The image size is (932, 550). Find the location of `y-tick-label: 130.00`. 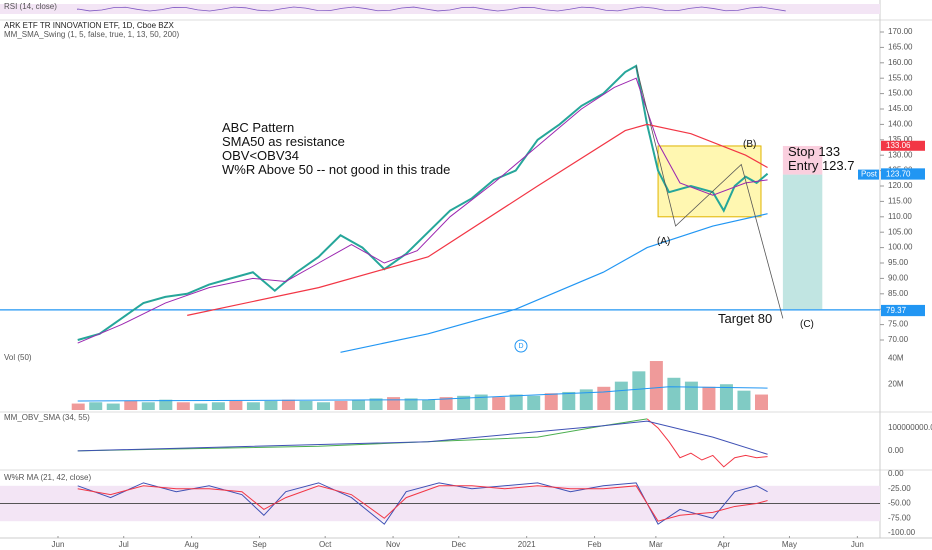

y-tick-label: 130.00 is located at coordinates (900, 154).